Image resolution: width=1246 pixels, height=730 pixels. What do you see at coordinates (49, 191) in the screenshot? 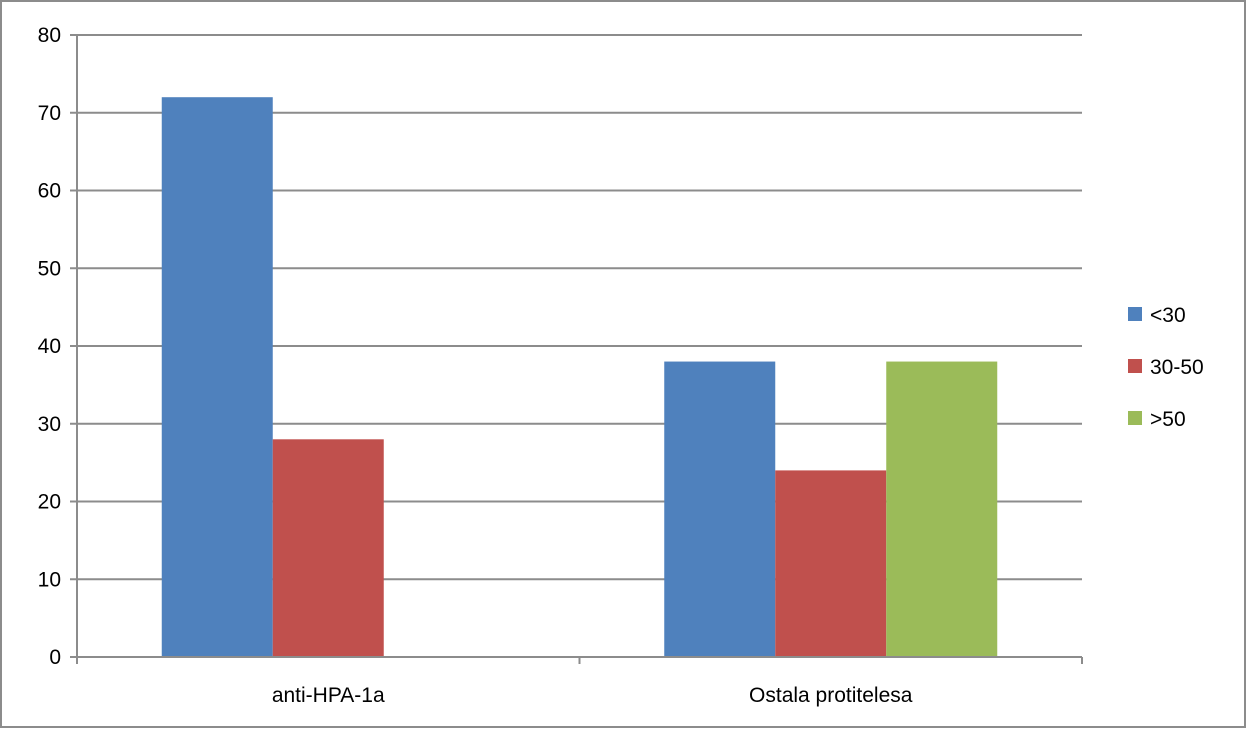
I see `y-tick-label: 60` at bounding box center [49, 191].